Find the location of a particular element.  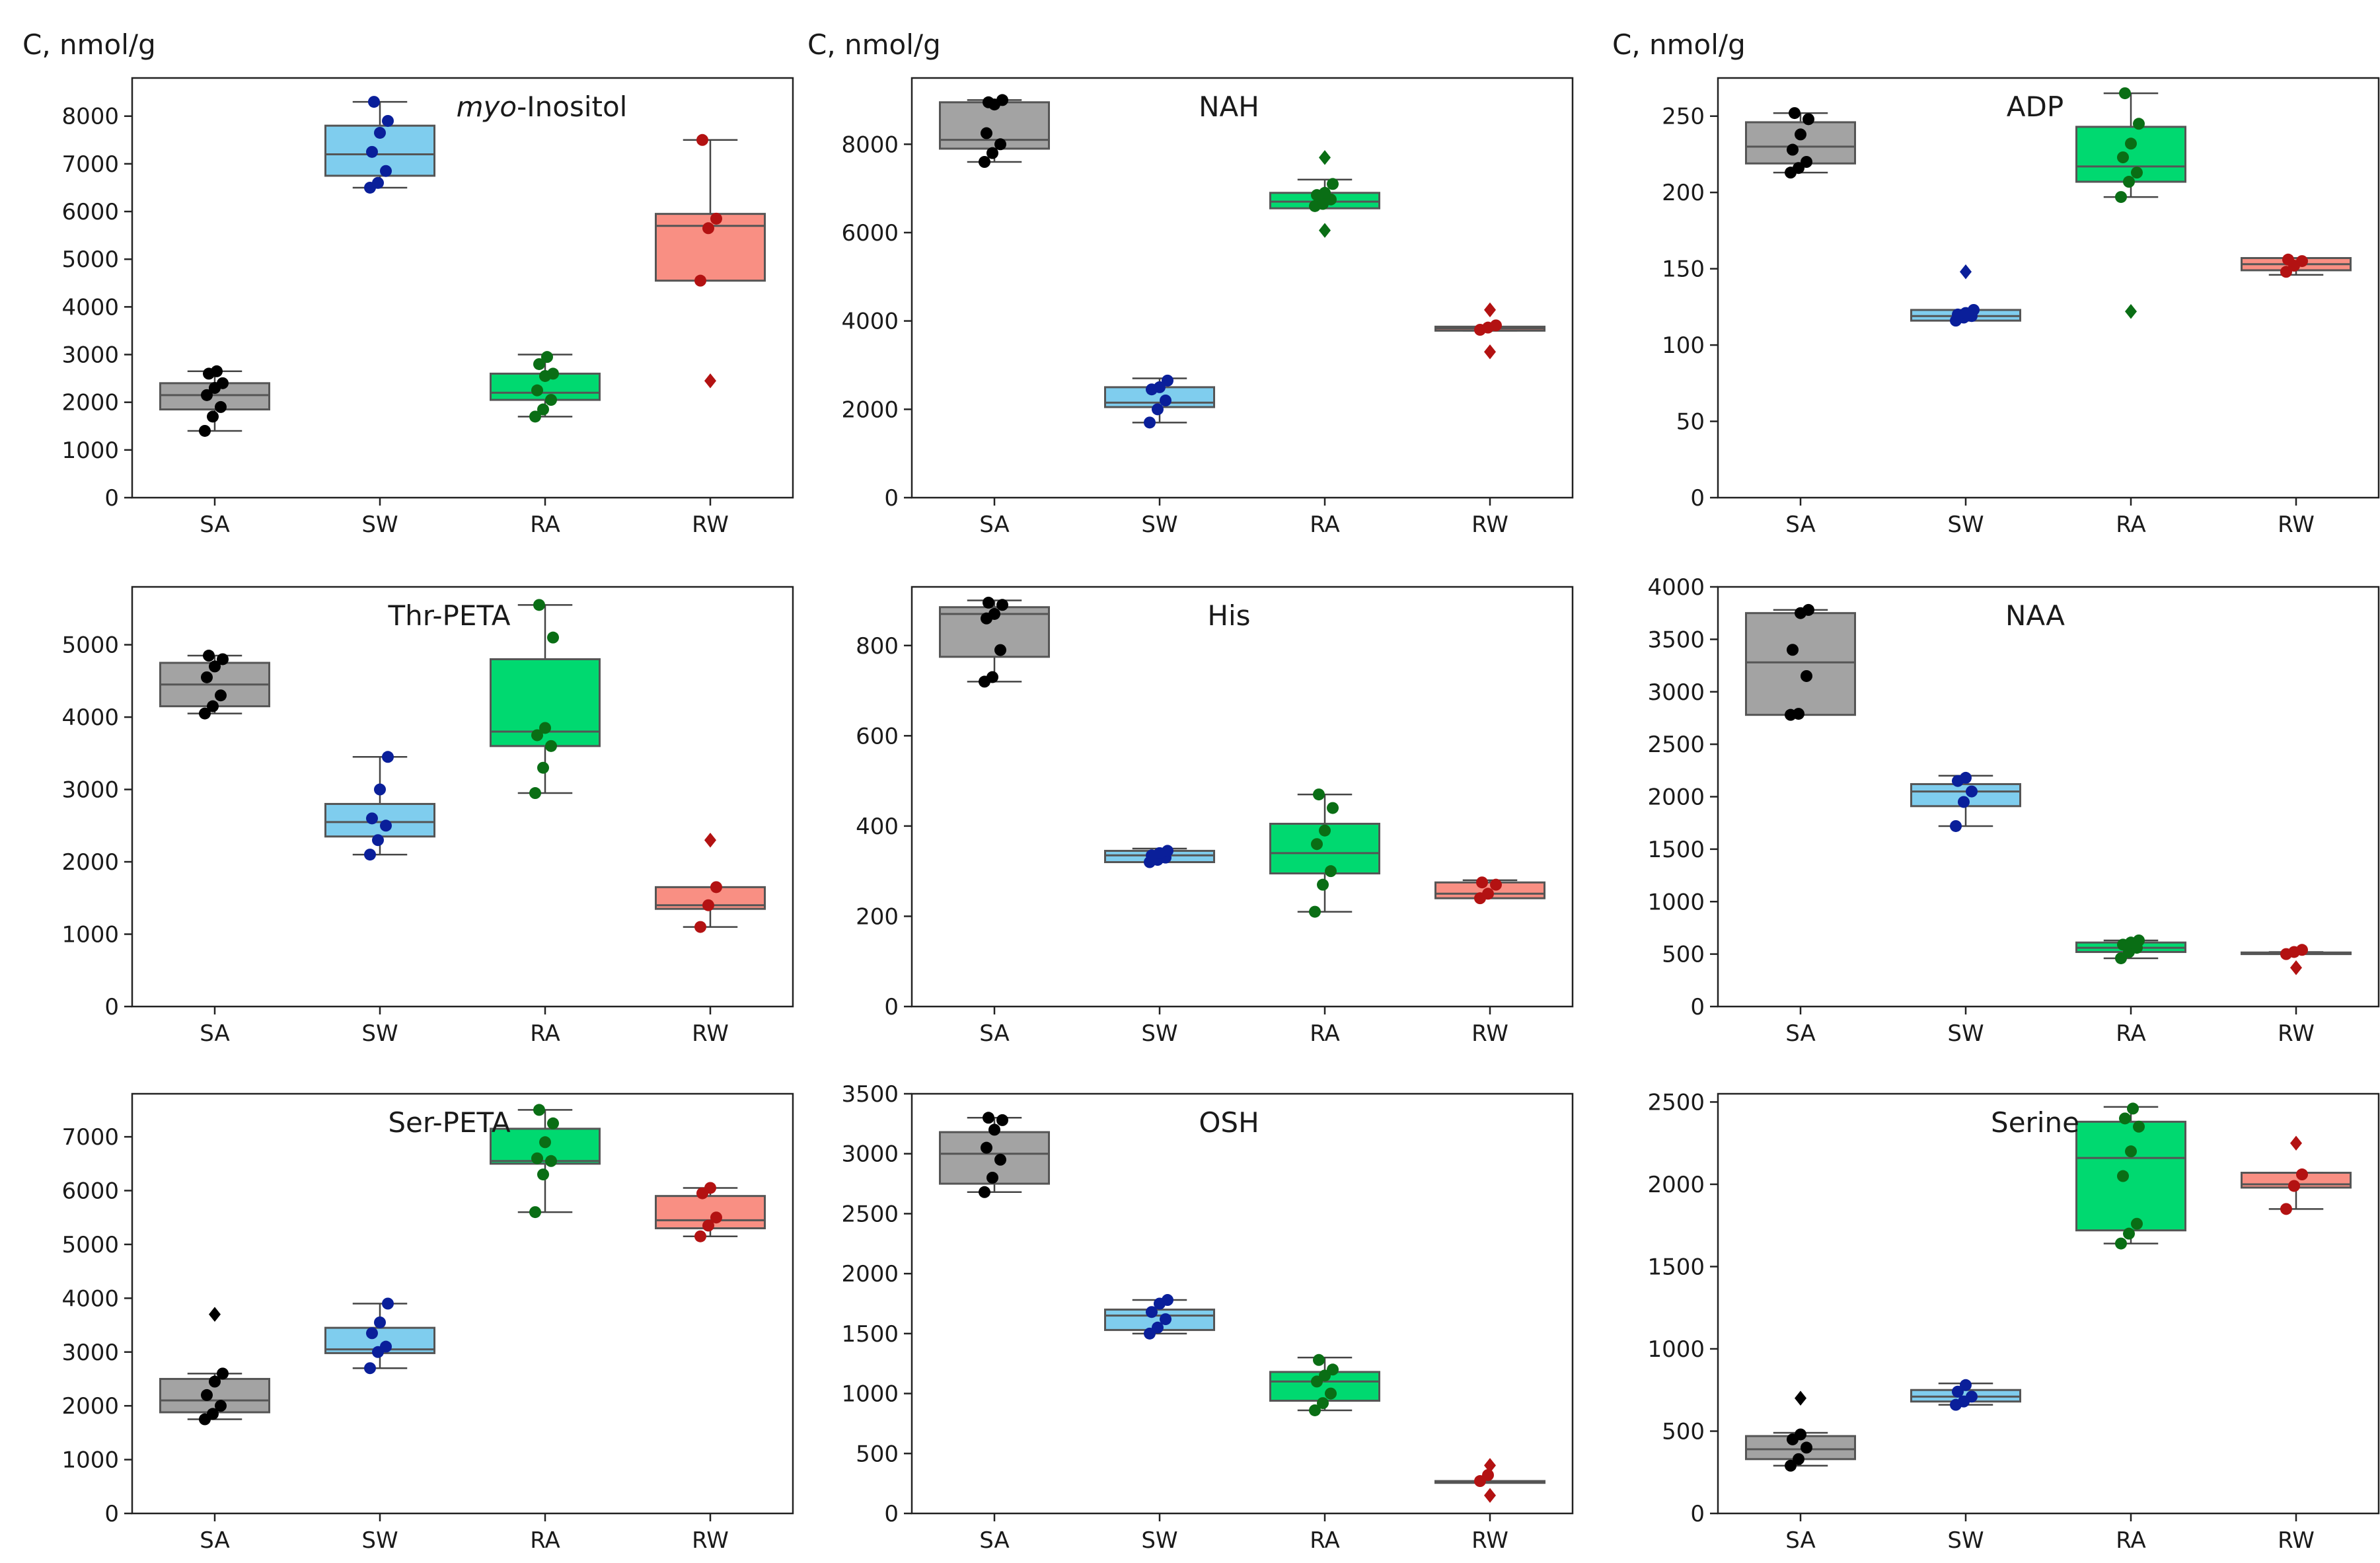

chart-title: NAH is located at coordinates (1229, 107).